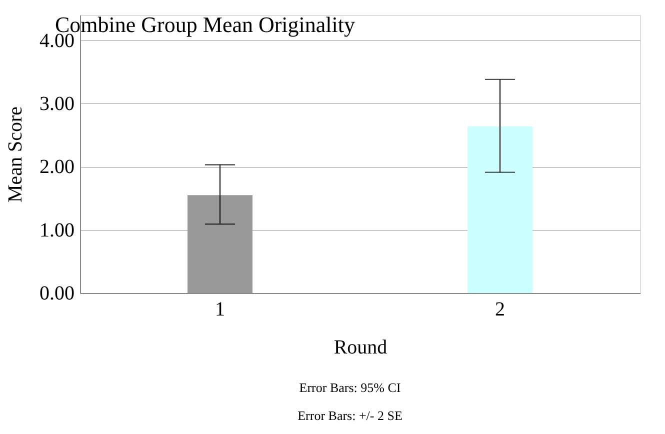 The image size is (665, 434). I want to click on x-axis-title: Round, so click(361, 347).